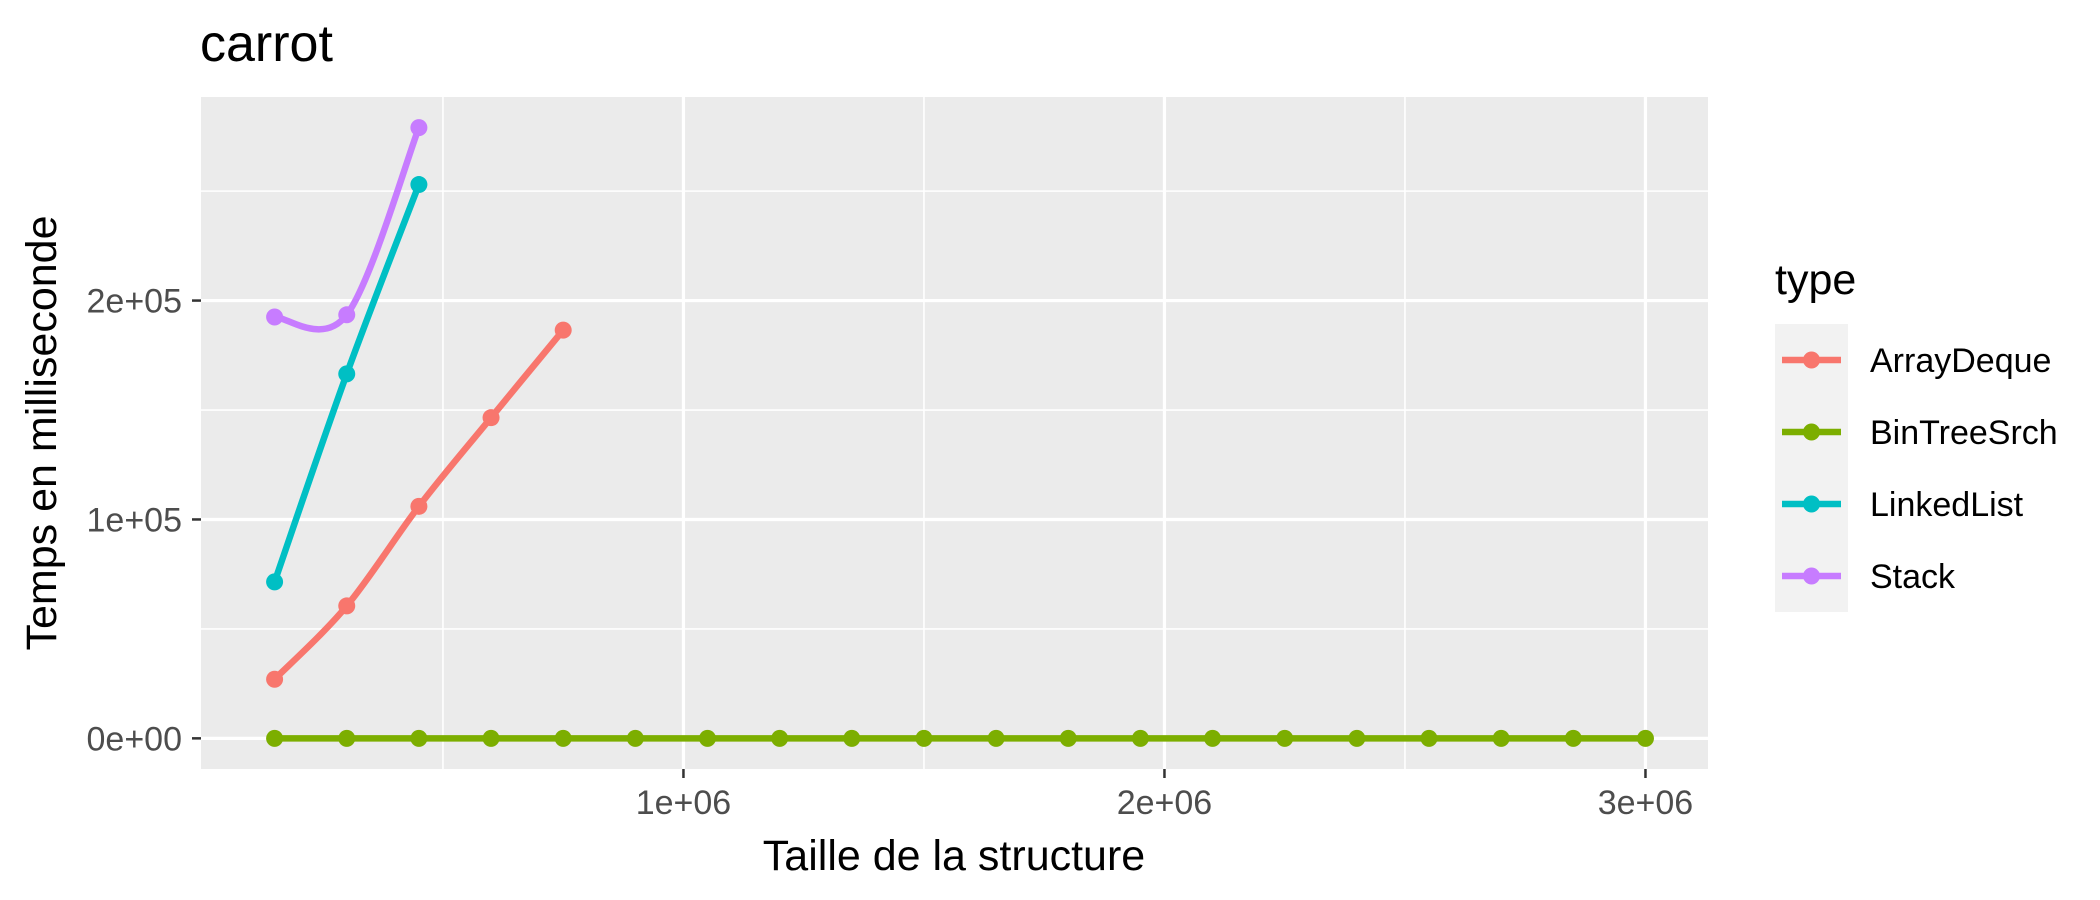 The height and width of the screenshot is (900, 2100). I want to click on y-tick-label: 0e+00, so click(135, 739).